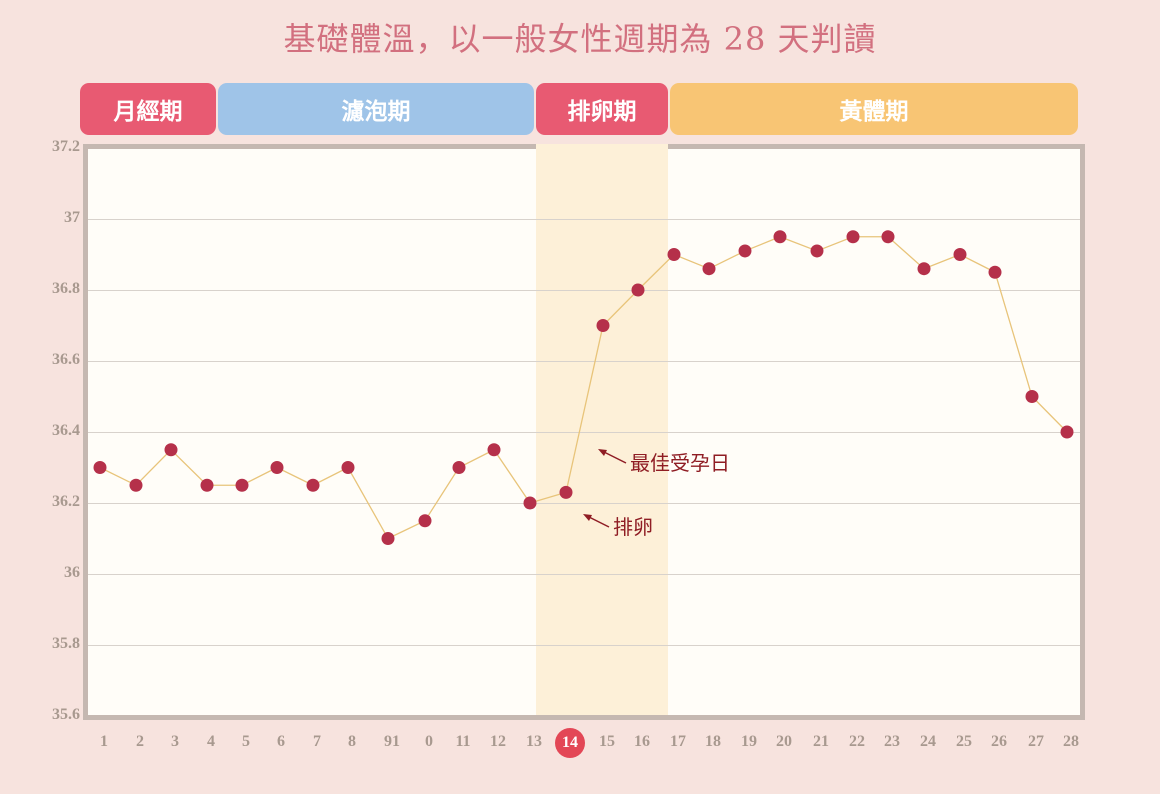  What do you see at coordinates (72, 572) in the screenshot?
I see `y-tick-label: 36` at bounding box center [72, 572].